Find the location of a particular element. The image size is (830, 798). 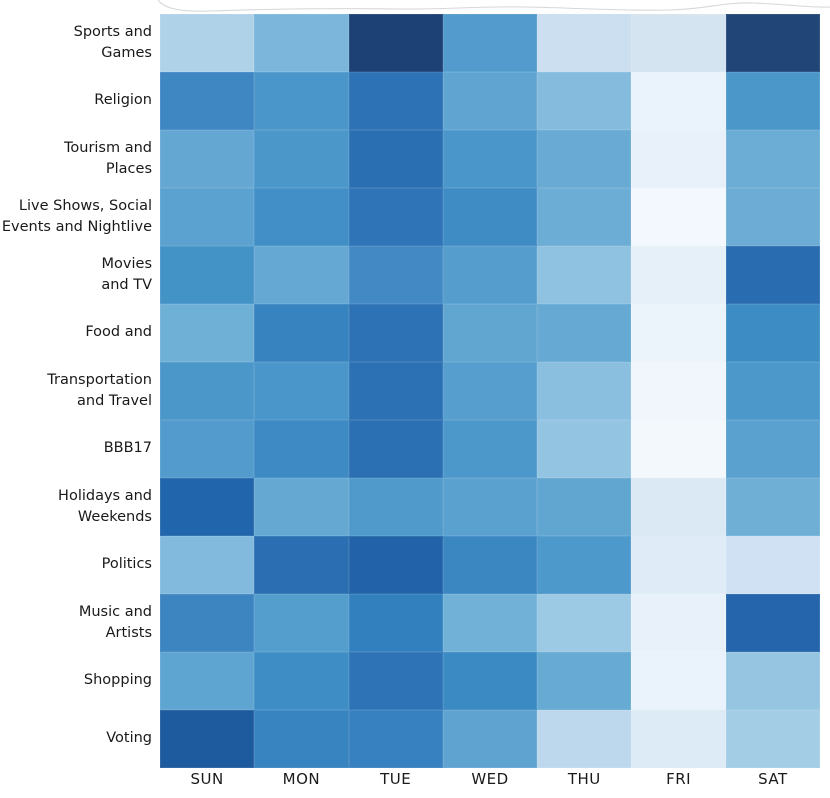

y-axis-label: Tourism and Places is located at coordinates (107, 158).